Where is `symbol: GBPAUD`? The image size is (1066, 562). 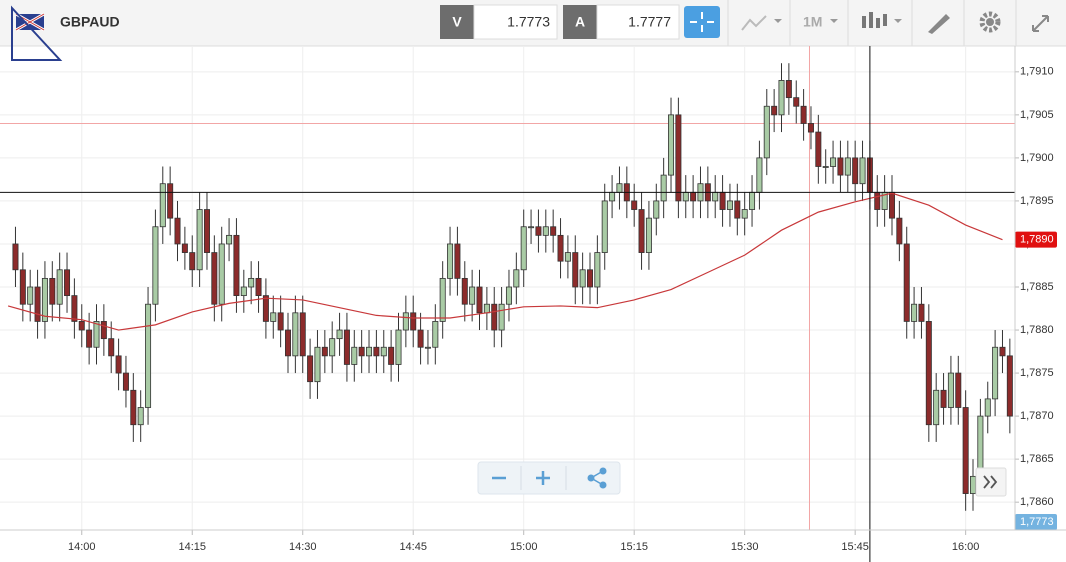 symbol: GBPAUD is located at coordinates (90, 22).